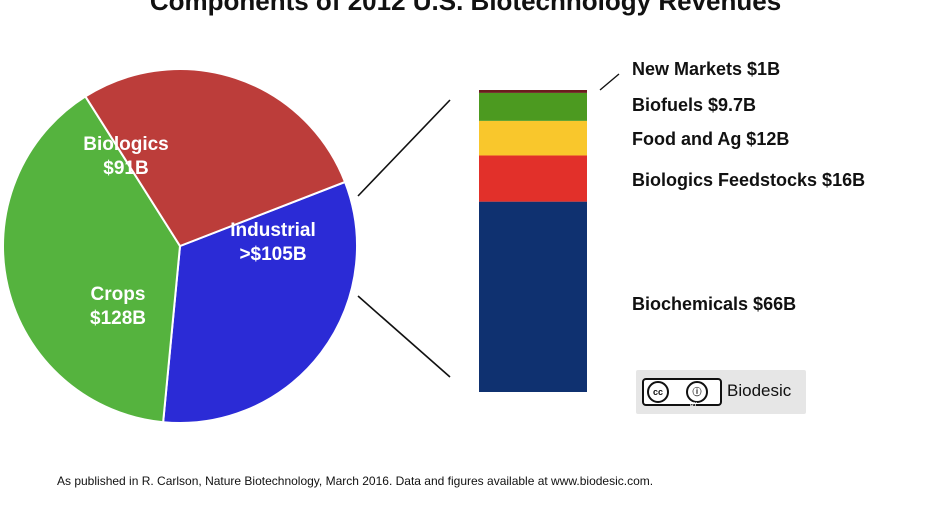 This screenshot has height=506, width=931. What do you see at coordinates (658, 392) in the screenshot?
I see `cc-icon: cc` at bounding box center [658, 392].